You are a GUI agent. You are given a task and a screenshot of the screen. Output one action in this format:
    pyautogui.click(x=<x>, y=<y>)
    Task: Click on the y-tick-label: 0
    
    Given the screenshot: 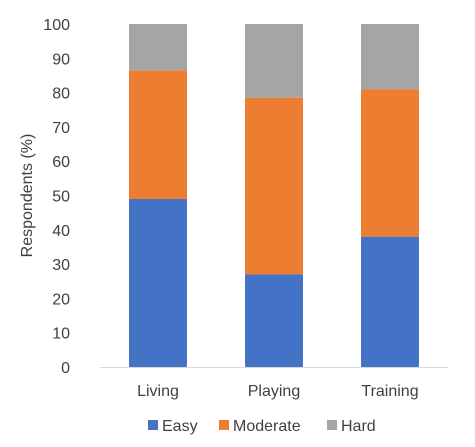 What is the action you would take?
    pyautogui.click(x=65, y=368)
    